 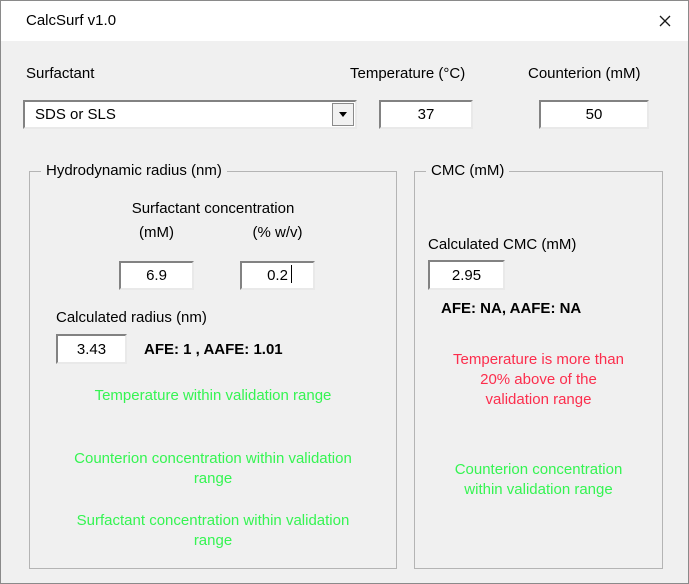 What do you see at coordinates (468, 170) in the screenshot?
I see `cmc-group-title: CMC (mM)` at bounding box center [468, 170].